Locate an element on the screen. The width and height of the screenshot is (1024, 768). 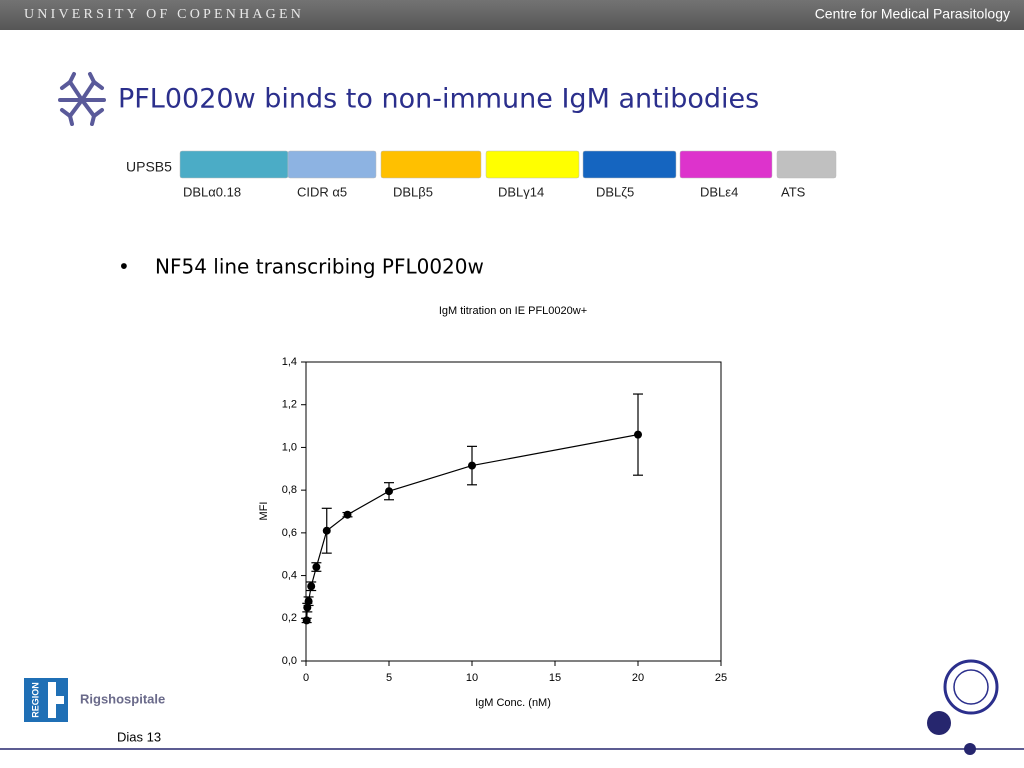
x-tick-label: 25 is located at coordinates (721, 678).